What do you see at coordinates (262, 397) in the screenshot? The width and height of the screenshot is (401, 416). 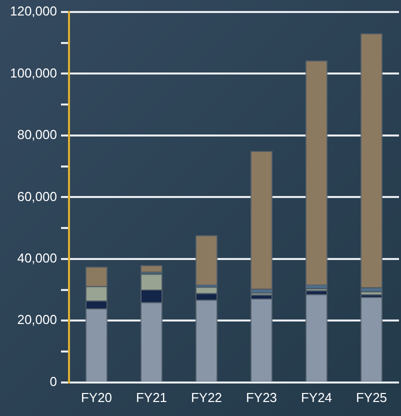 I see `x-tick-label: FY23` at bounding box center [262, 397].